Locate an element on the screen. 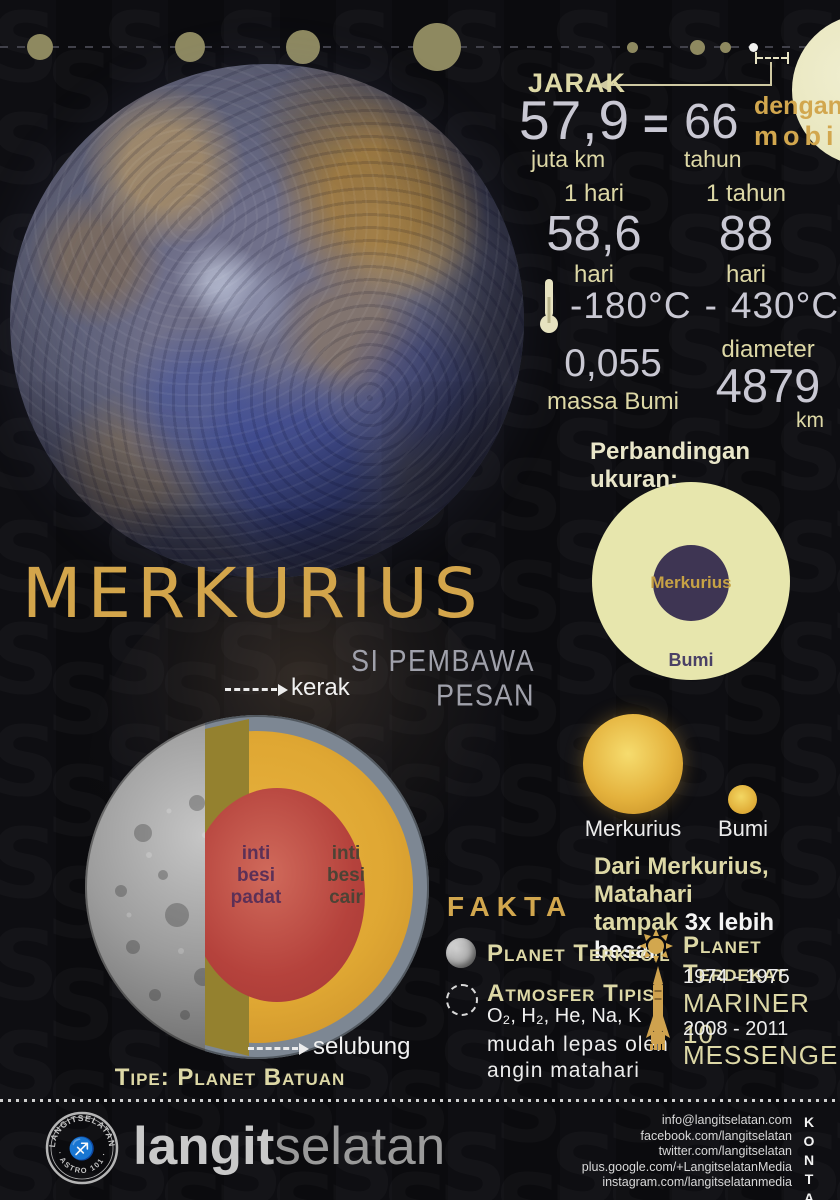  contact-facebook: facebook.com/langitselatan is located at coordinates (716, 1135).